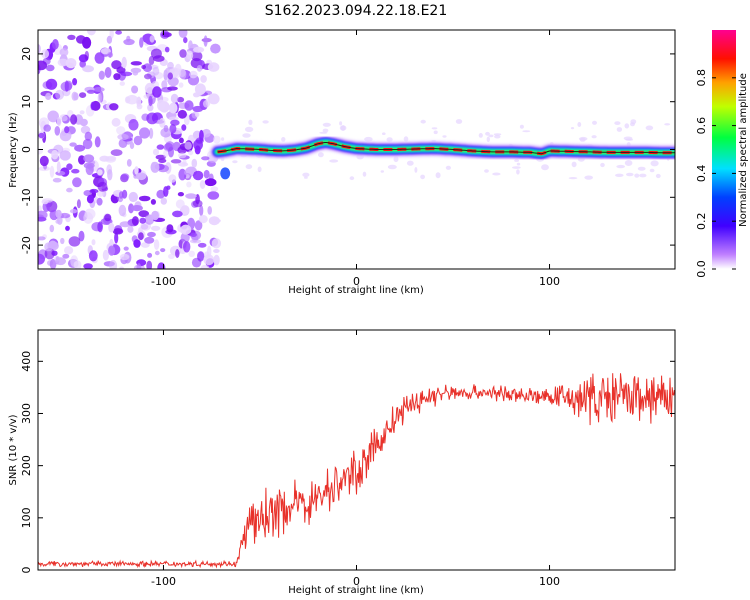  What do you see at coordinates (225, 173) in the screenshot?
I see `carrier-start-blob` at bounding box center [225, 173].